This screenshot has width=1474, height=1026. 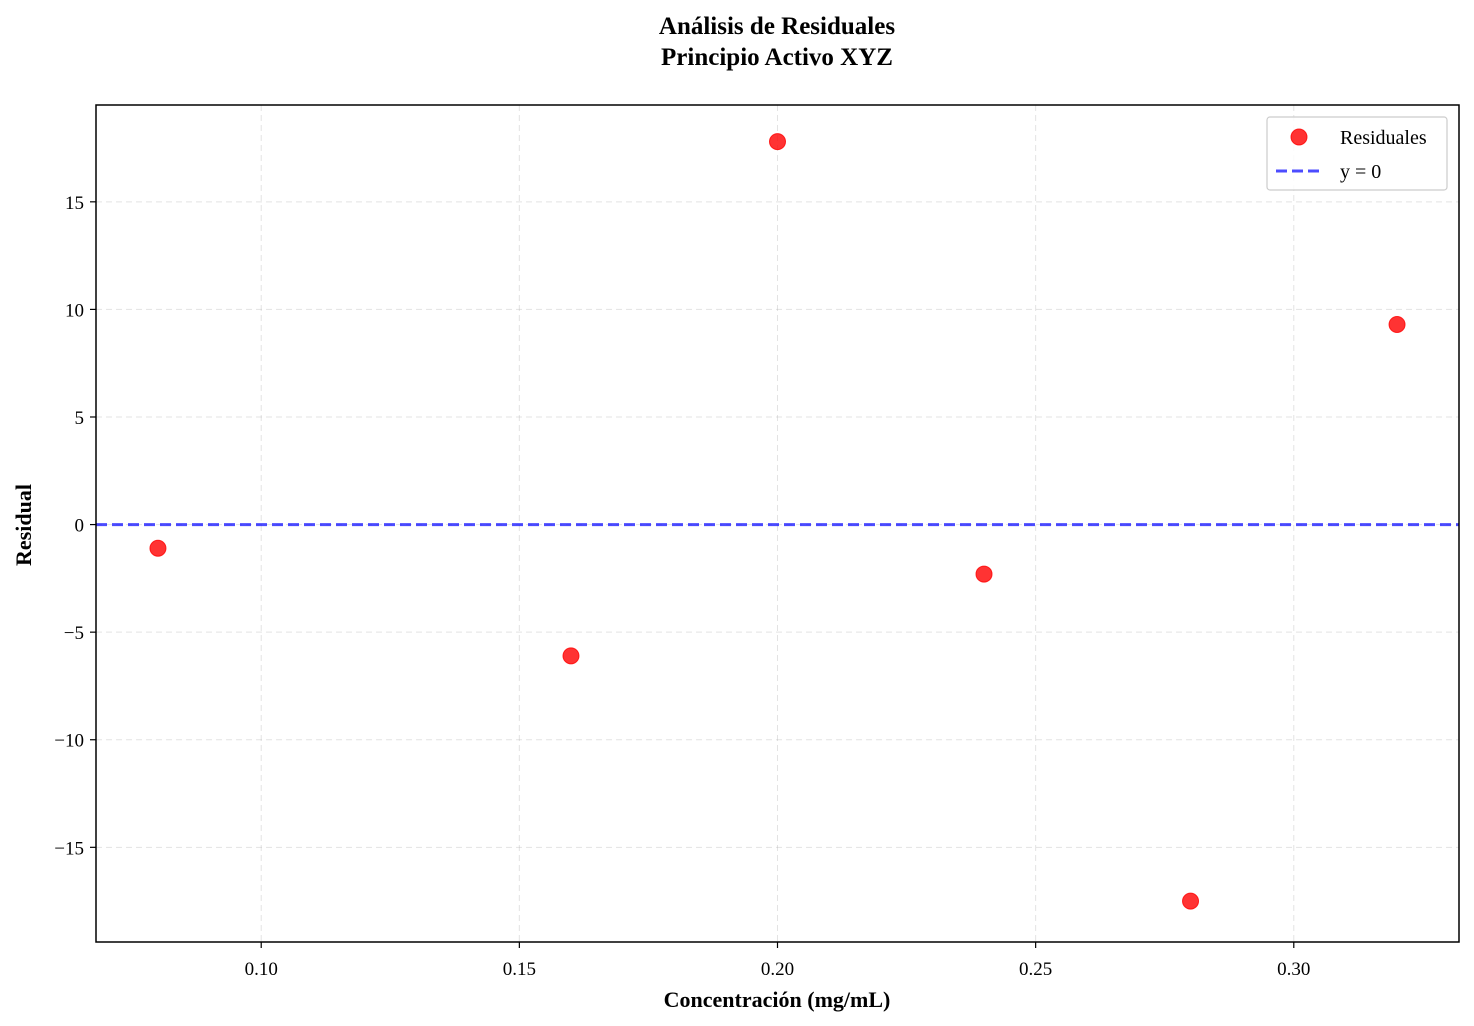 What do you see at coordinates (1293, 969) in the screenshot?
I see `x-tick-label: 0.30` at bounding box center [1293, 969].